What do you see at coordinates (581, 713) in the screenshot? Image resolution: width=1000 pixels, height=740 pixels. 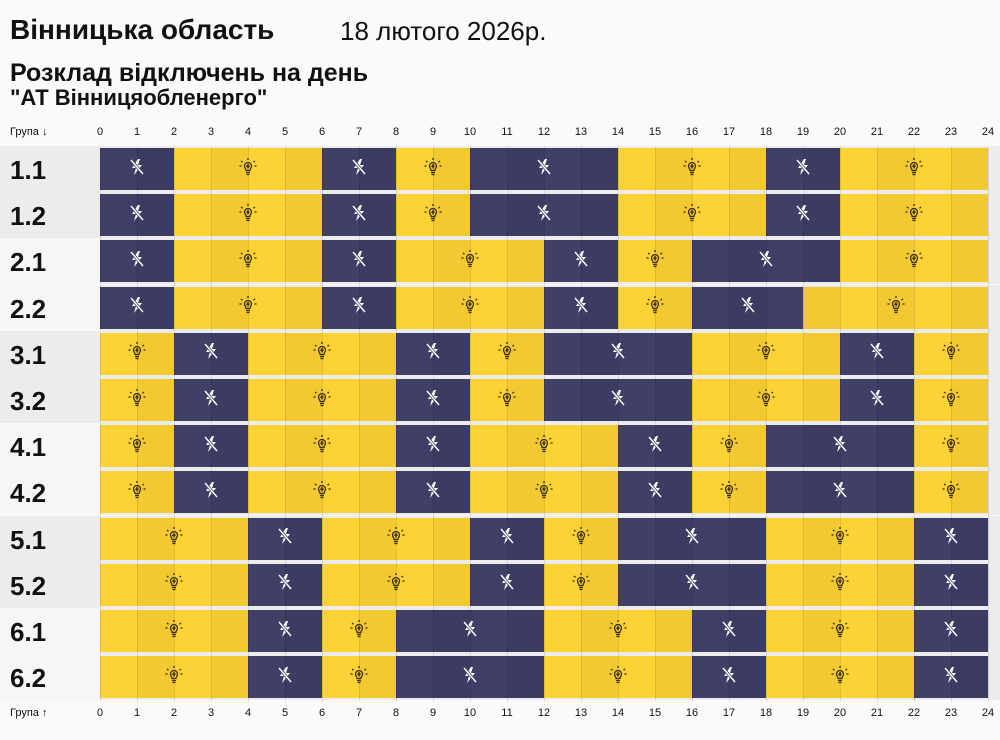 I see `hour-tick-label: 13` at bounding box center [581, 713].